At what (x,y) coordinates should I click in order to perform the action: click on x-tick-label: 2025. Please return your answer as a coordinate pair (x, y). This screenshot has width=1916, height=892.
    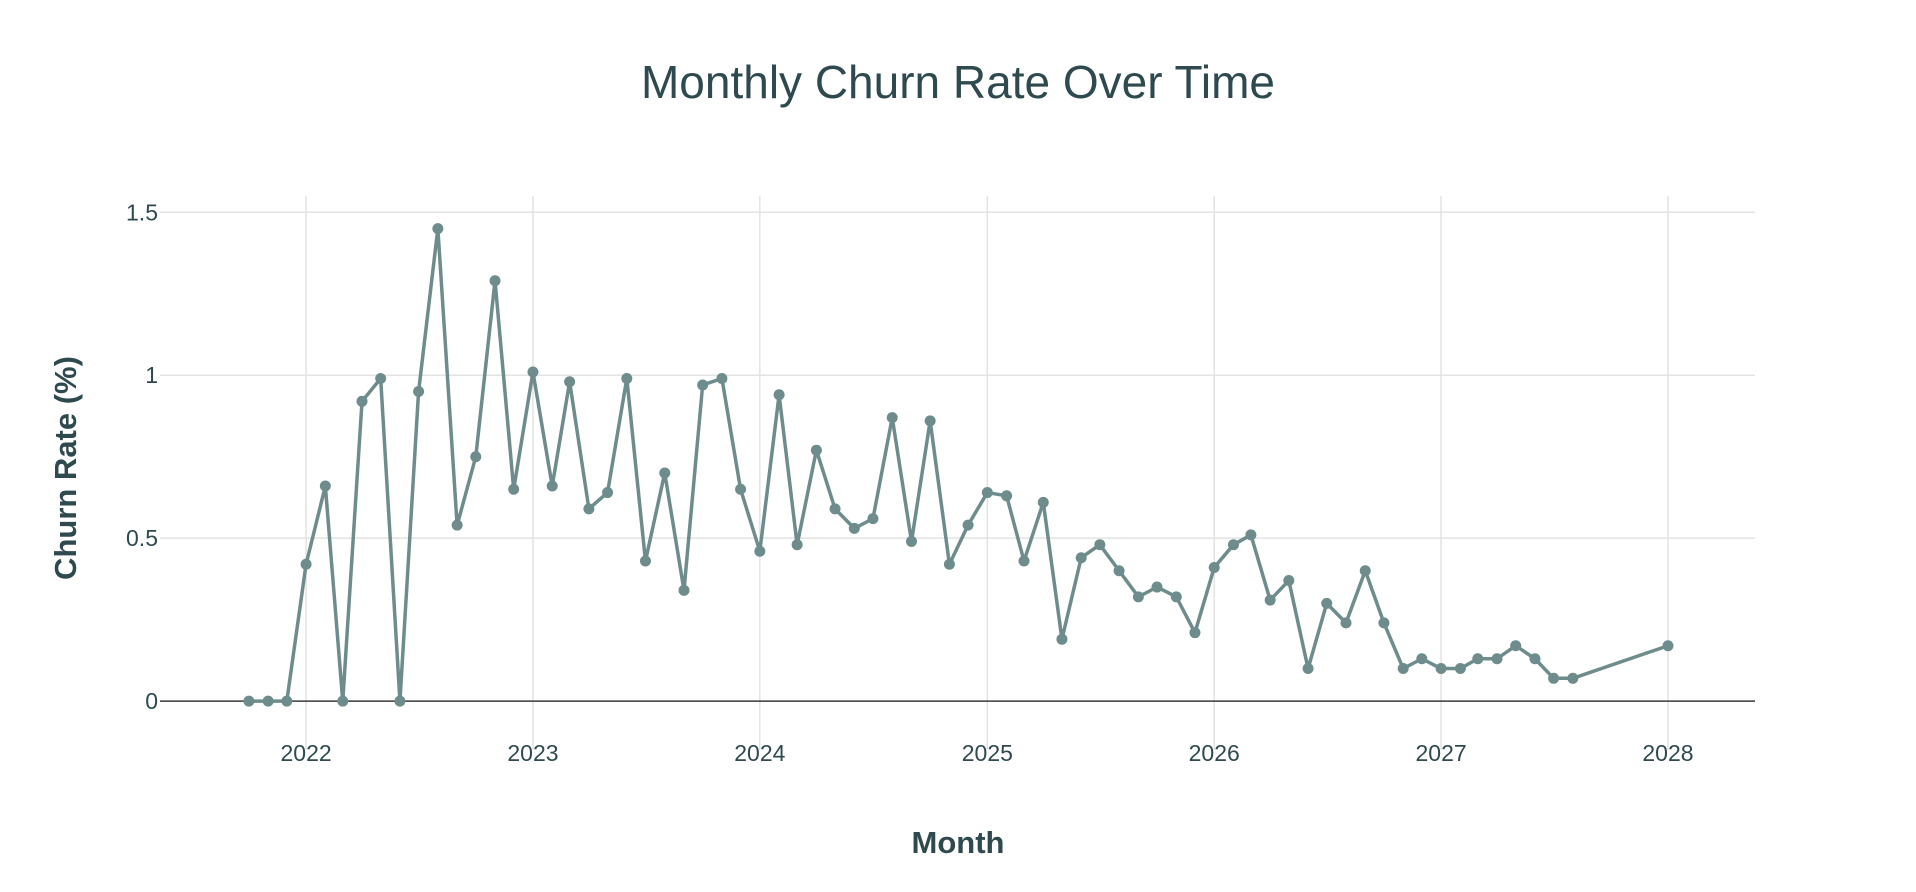
    Looking at the image, I should click on (987, 753).